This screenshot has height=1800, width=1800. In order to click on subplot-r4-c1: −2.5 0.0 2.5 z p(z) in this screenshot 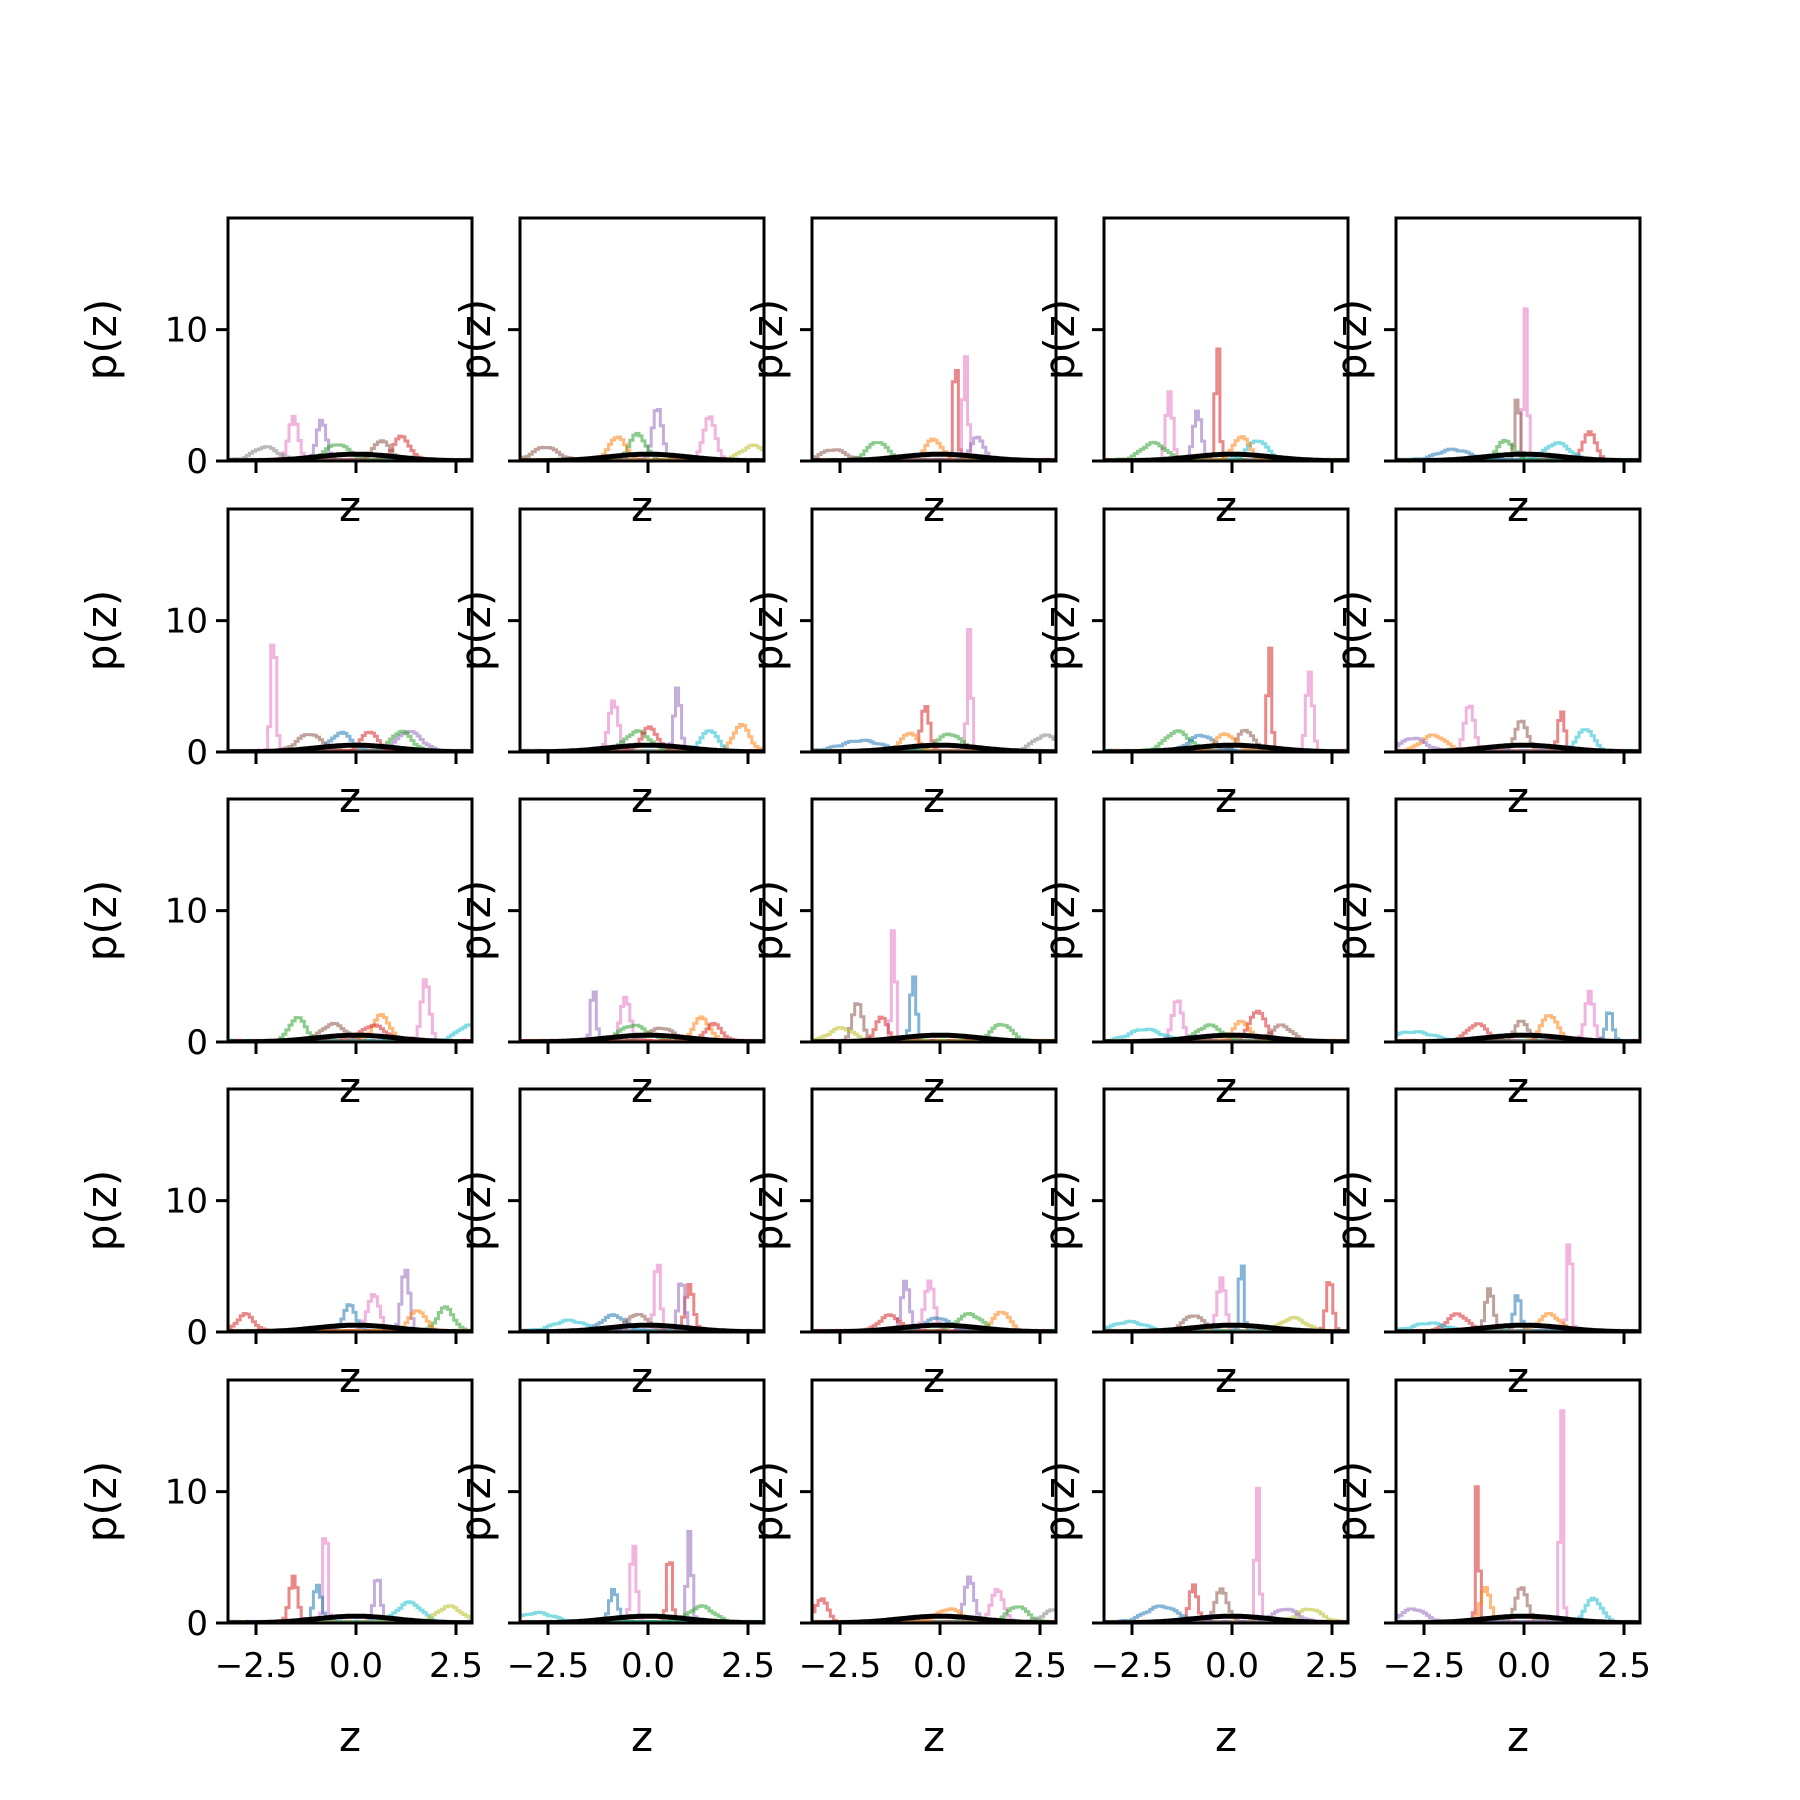, I will do `click(613, 1569)`.